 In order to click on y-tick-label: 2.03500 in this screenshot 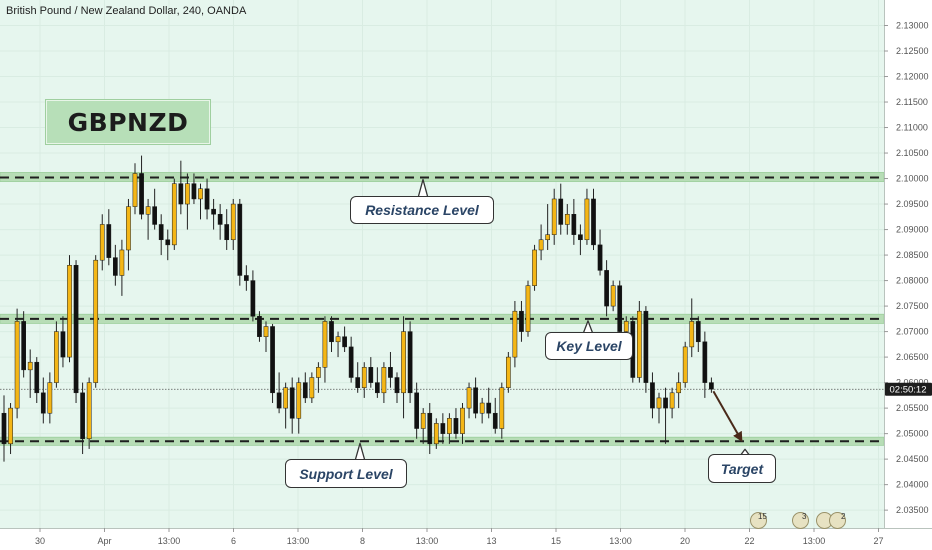, I will do `click(912, 510)`.